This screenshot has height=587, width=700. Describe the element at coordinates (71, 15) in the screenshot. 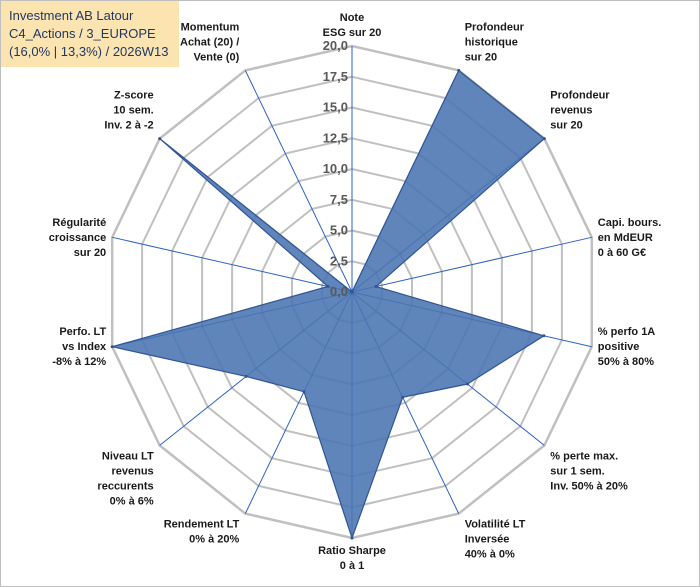

I see `title-line-1: Investment AB Latour` at that location.